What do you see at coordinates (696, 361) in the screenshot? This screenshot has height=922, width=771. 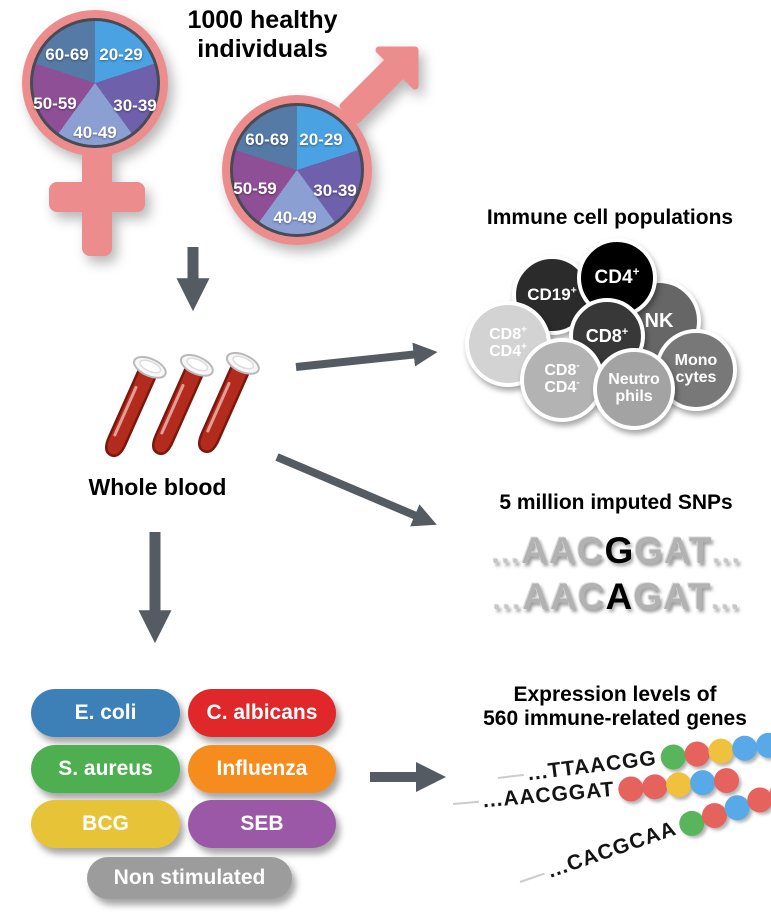 I see `cell-label: Mono` at bounding box center [696, 361].